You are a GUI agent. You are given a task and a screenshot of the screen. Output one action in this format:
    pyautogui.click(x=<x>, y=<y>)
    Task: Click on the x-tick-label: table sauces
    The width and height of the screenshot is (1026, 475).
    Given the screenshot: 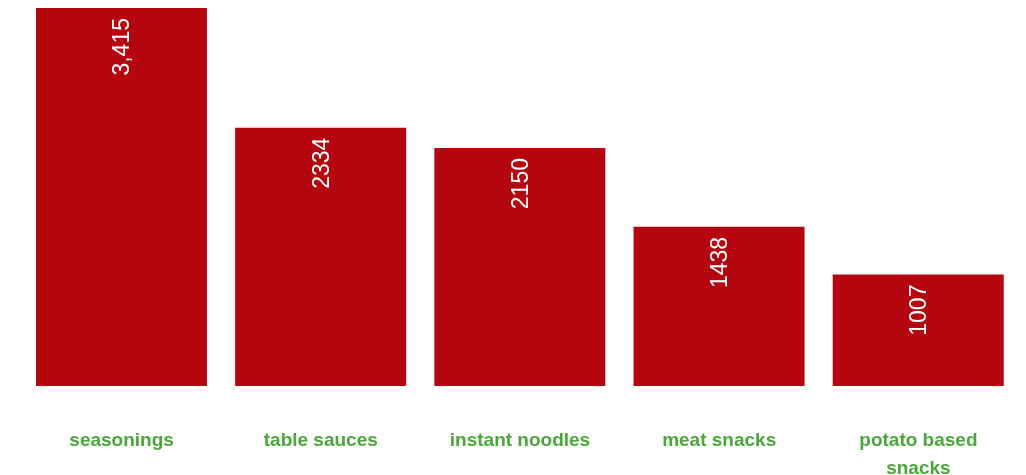 What is the action you would take?
    pyautogui.click(x=320, y=439)
    